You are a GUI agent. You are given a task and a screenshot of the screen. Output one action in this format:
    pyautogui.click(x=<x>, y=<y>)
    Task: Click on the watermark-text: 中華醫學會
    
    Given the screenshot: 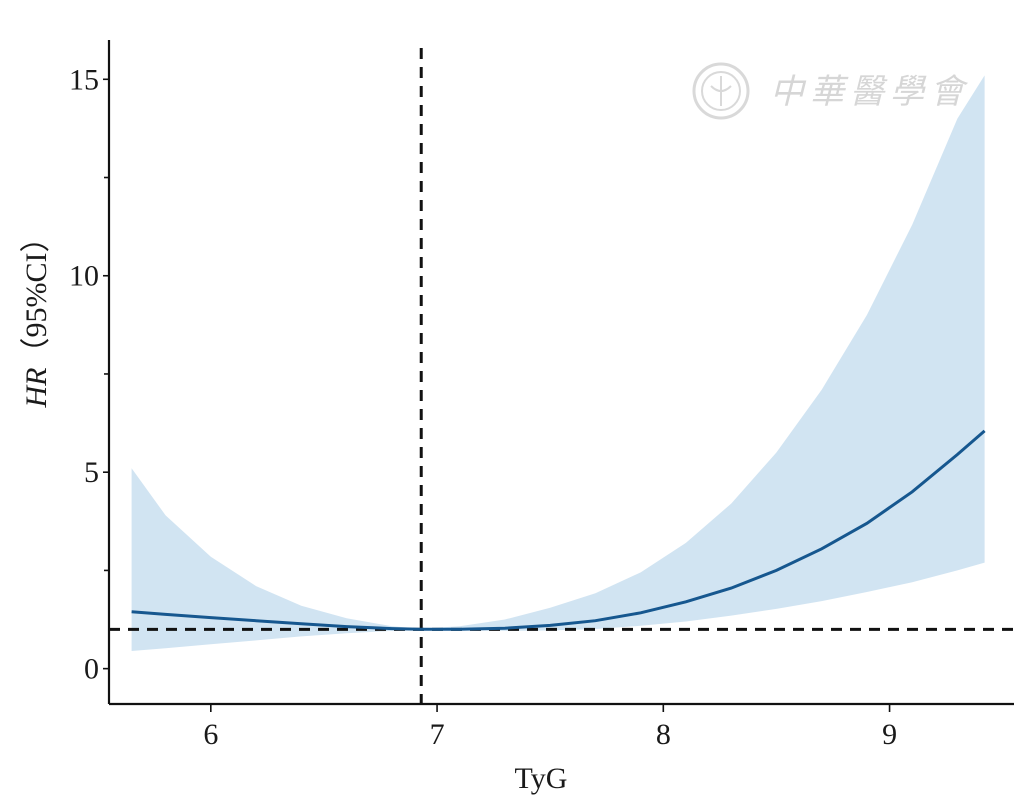 What is the action you would take?
    pyautogui.click(x=870, y=92)
    